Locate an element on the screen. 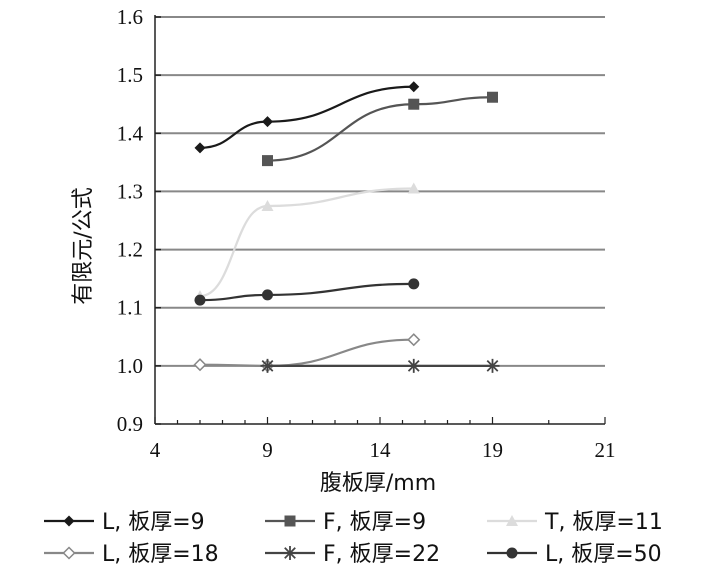 The height and width of the screenshot is (572, 709). legend-item-0: L, 板厚=9 is located at coordinates (124, 522).